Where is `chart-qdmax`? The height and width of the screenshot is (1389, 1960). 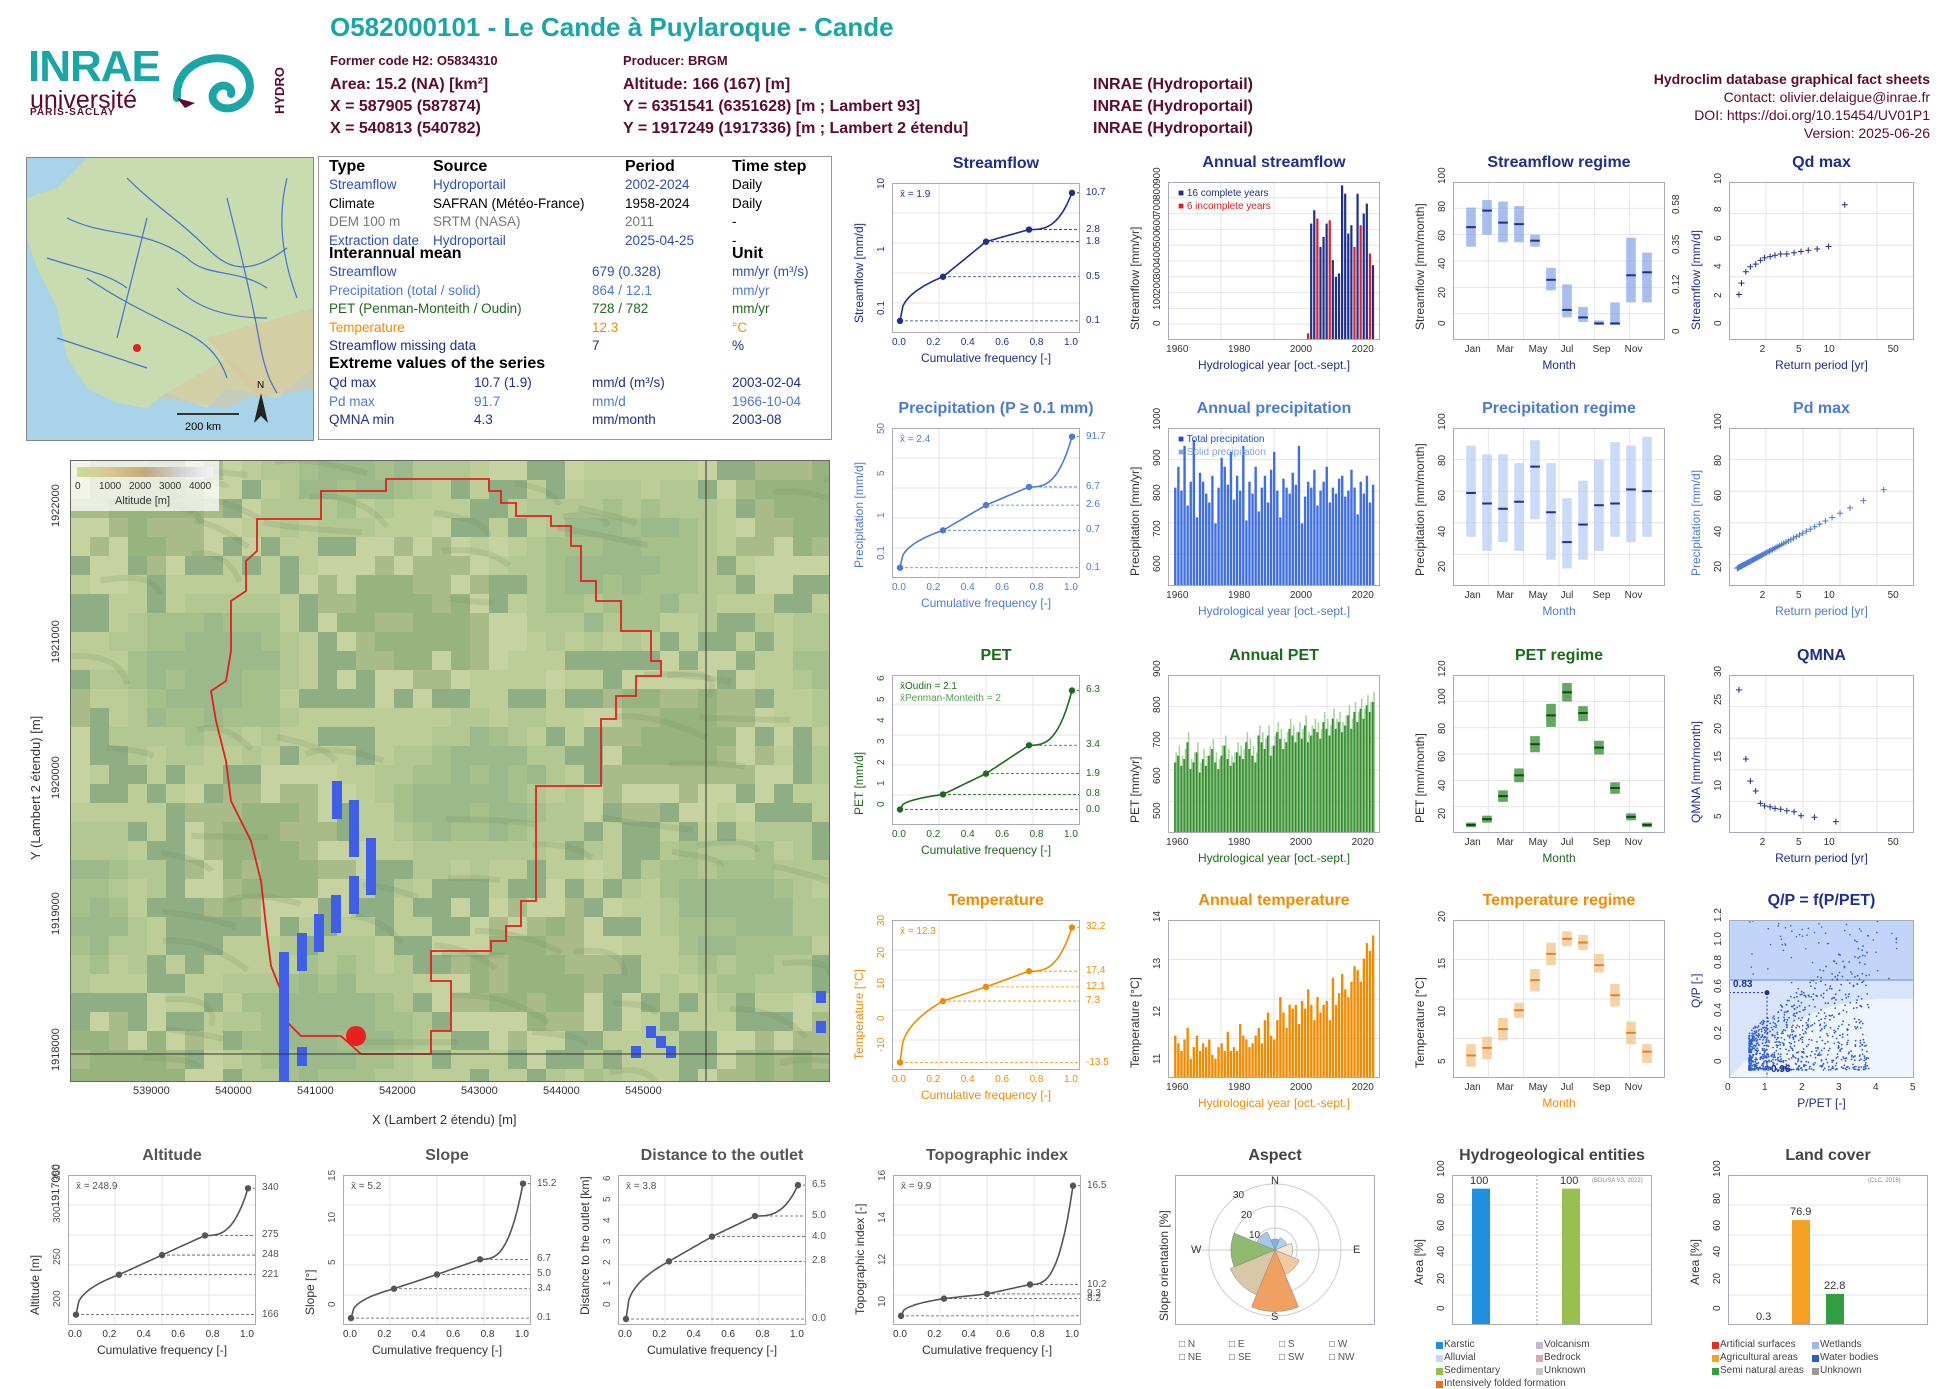
chart-qdmax is located at coordinates (1821, 261).